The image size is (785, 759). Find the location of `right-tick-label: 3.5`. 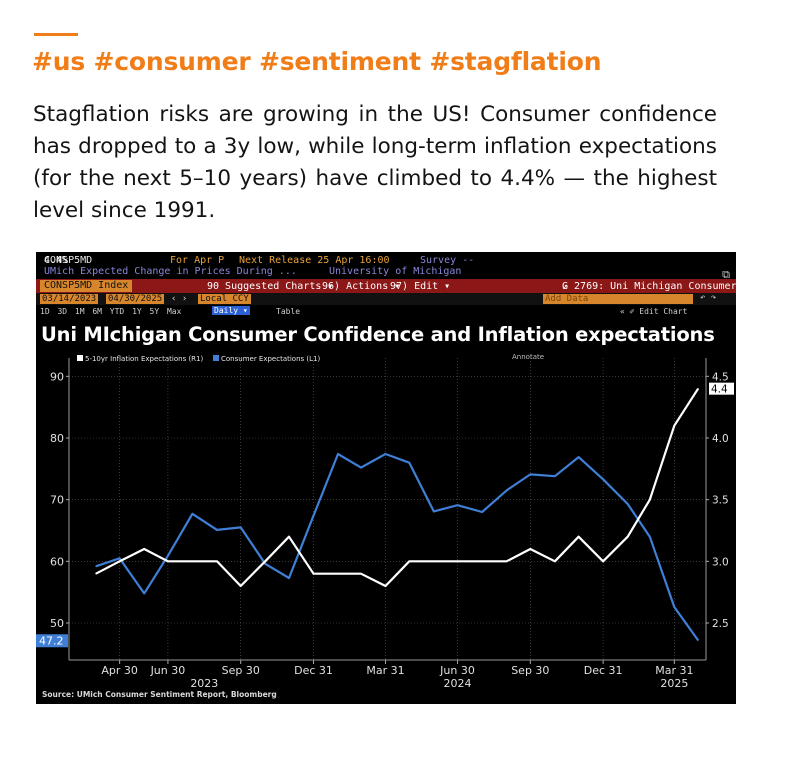

right-tick-label: 3.5 is located at coordinates (720, 501).